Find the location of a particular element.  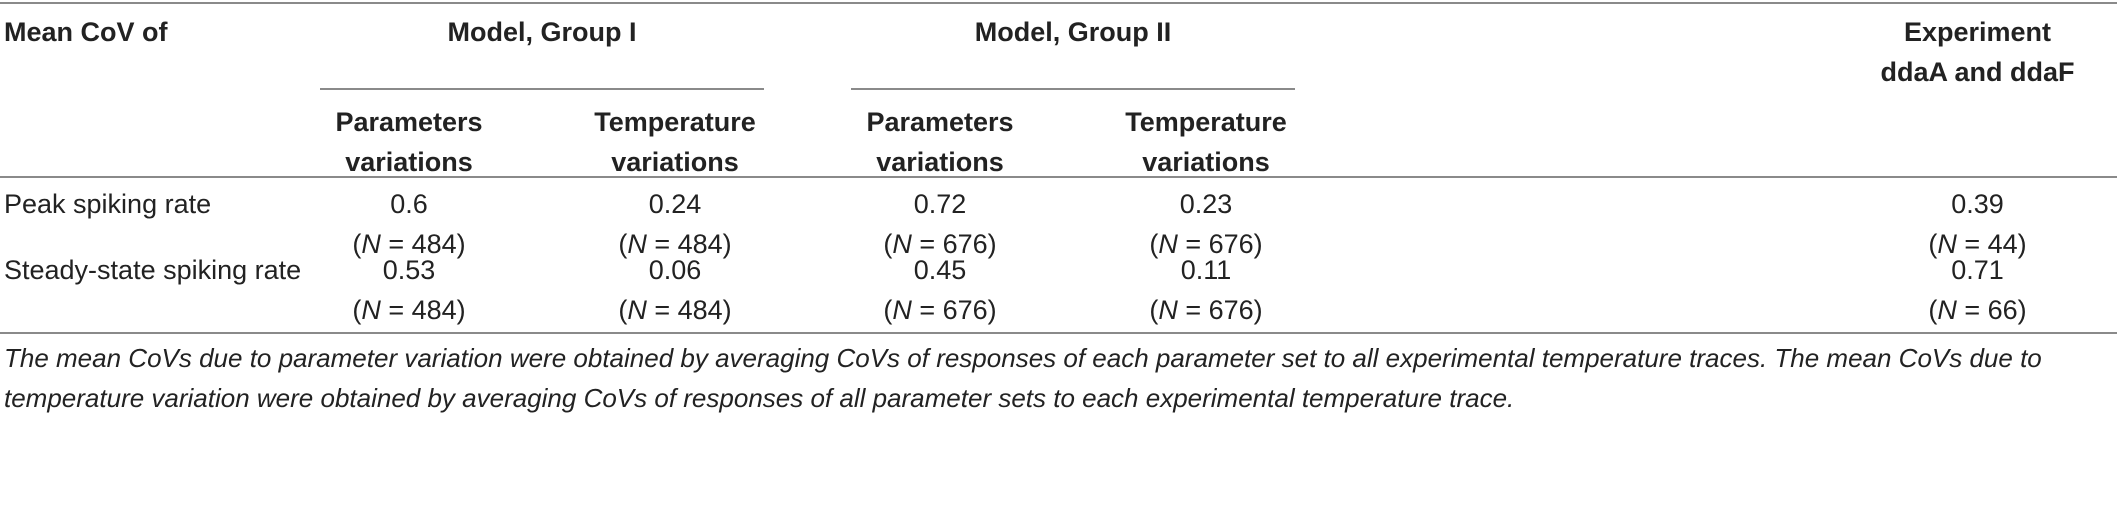

table-cell: 0.53 (N = 484) is located at coordinates (409, 290).